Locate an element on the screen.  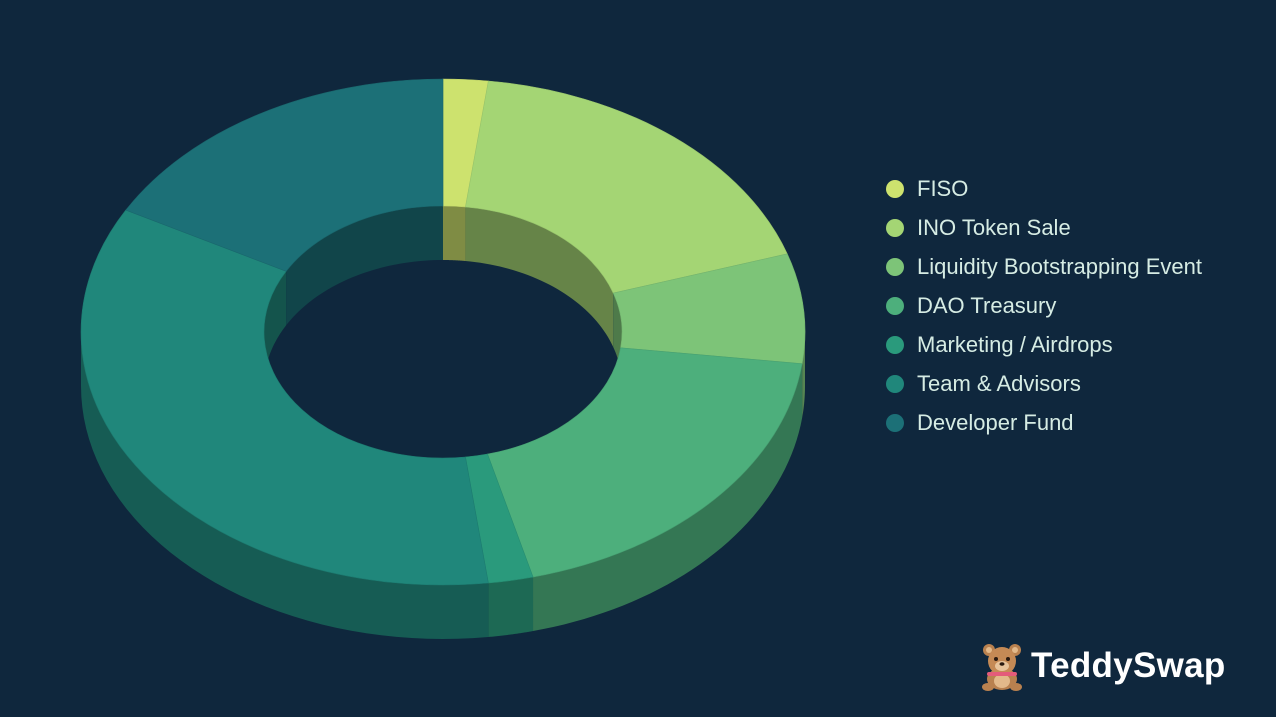
legend-marker-dao-treasury is located at coordinates (895, 305).